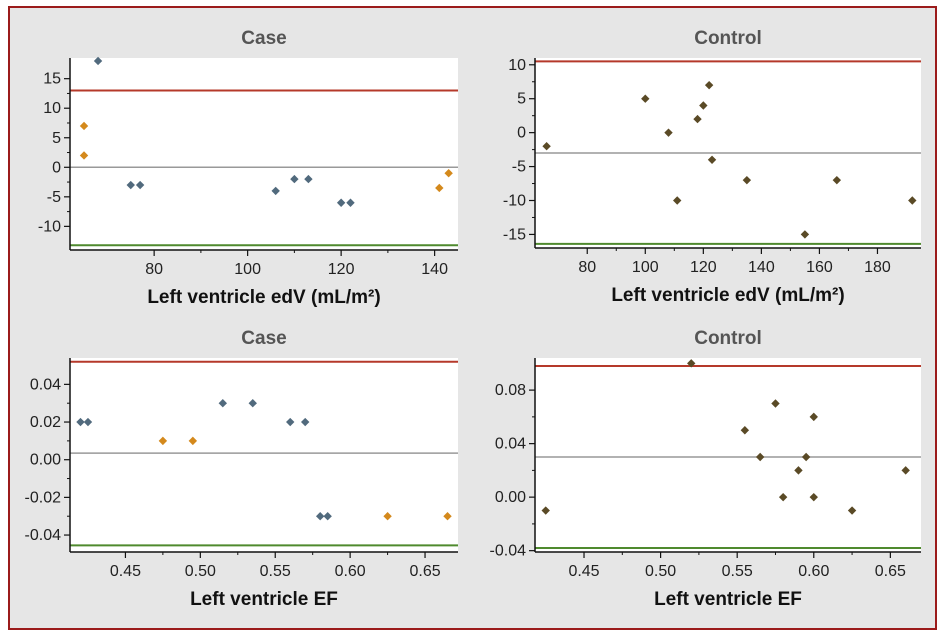  I want to click on x-tick-label: 0.65, so click(424, 571).